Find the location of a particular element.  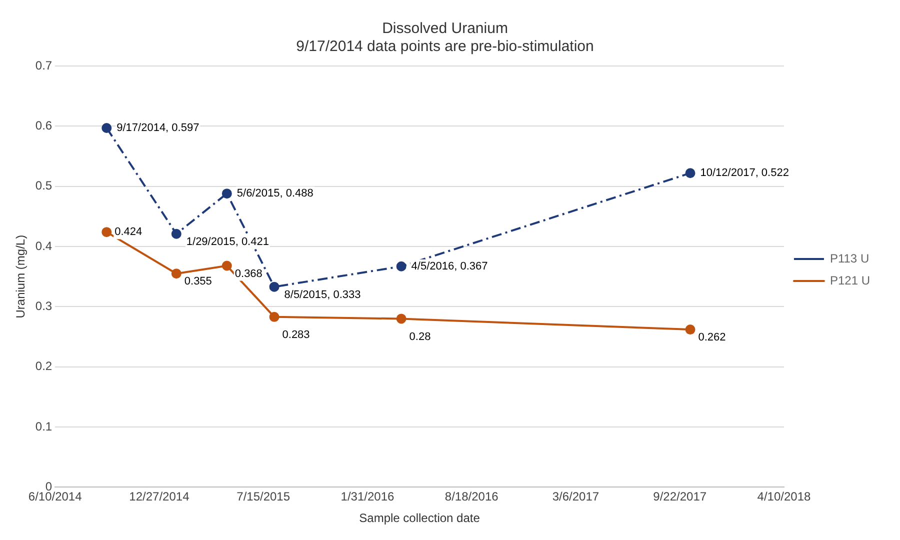

x-axis-title: Sample collection date is located at coordinates (419, 518).